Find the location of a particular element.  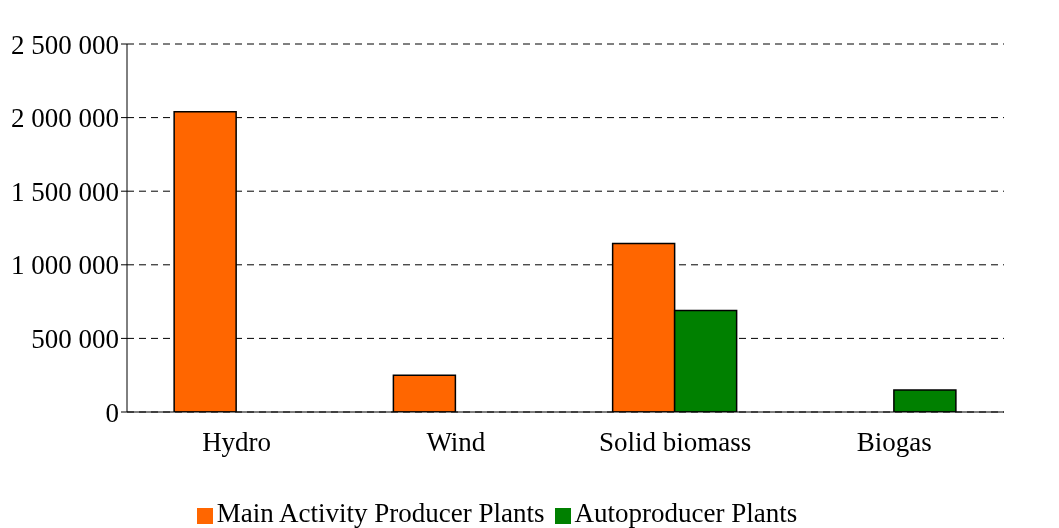

x-tick-label: Solid biomass is located at coordinates (675, 442).